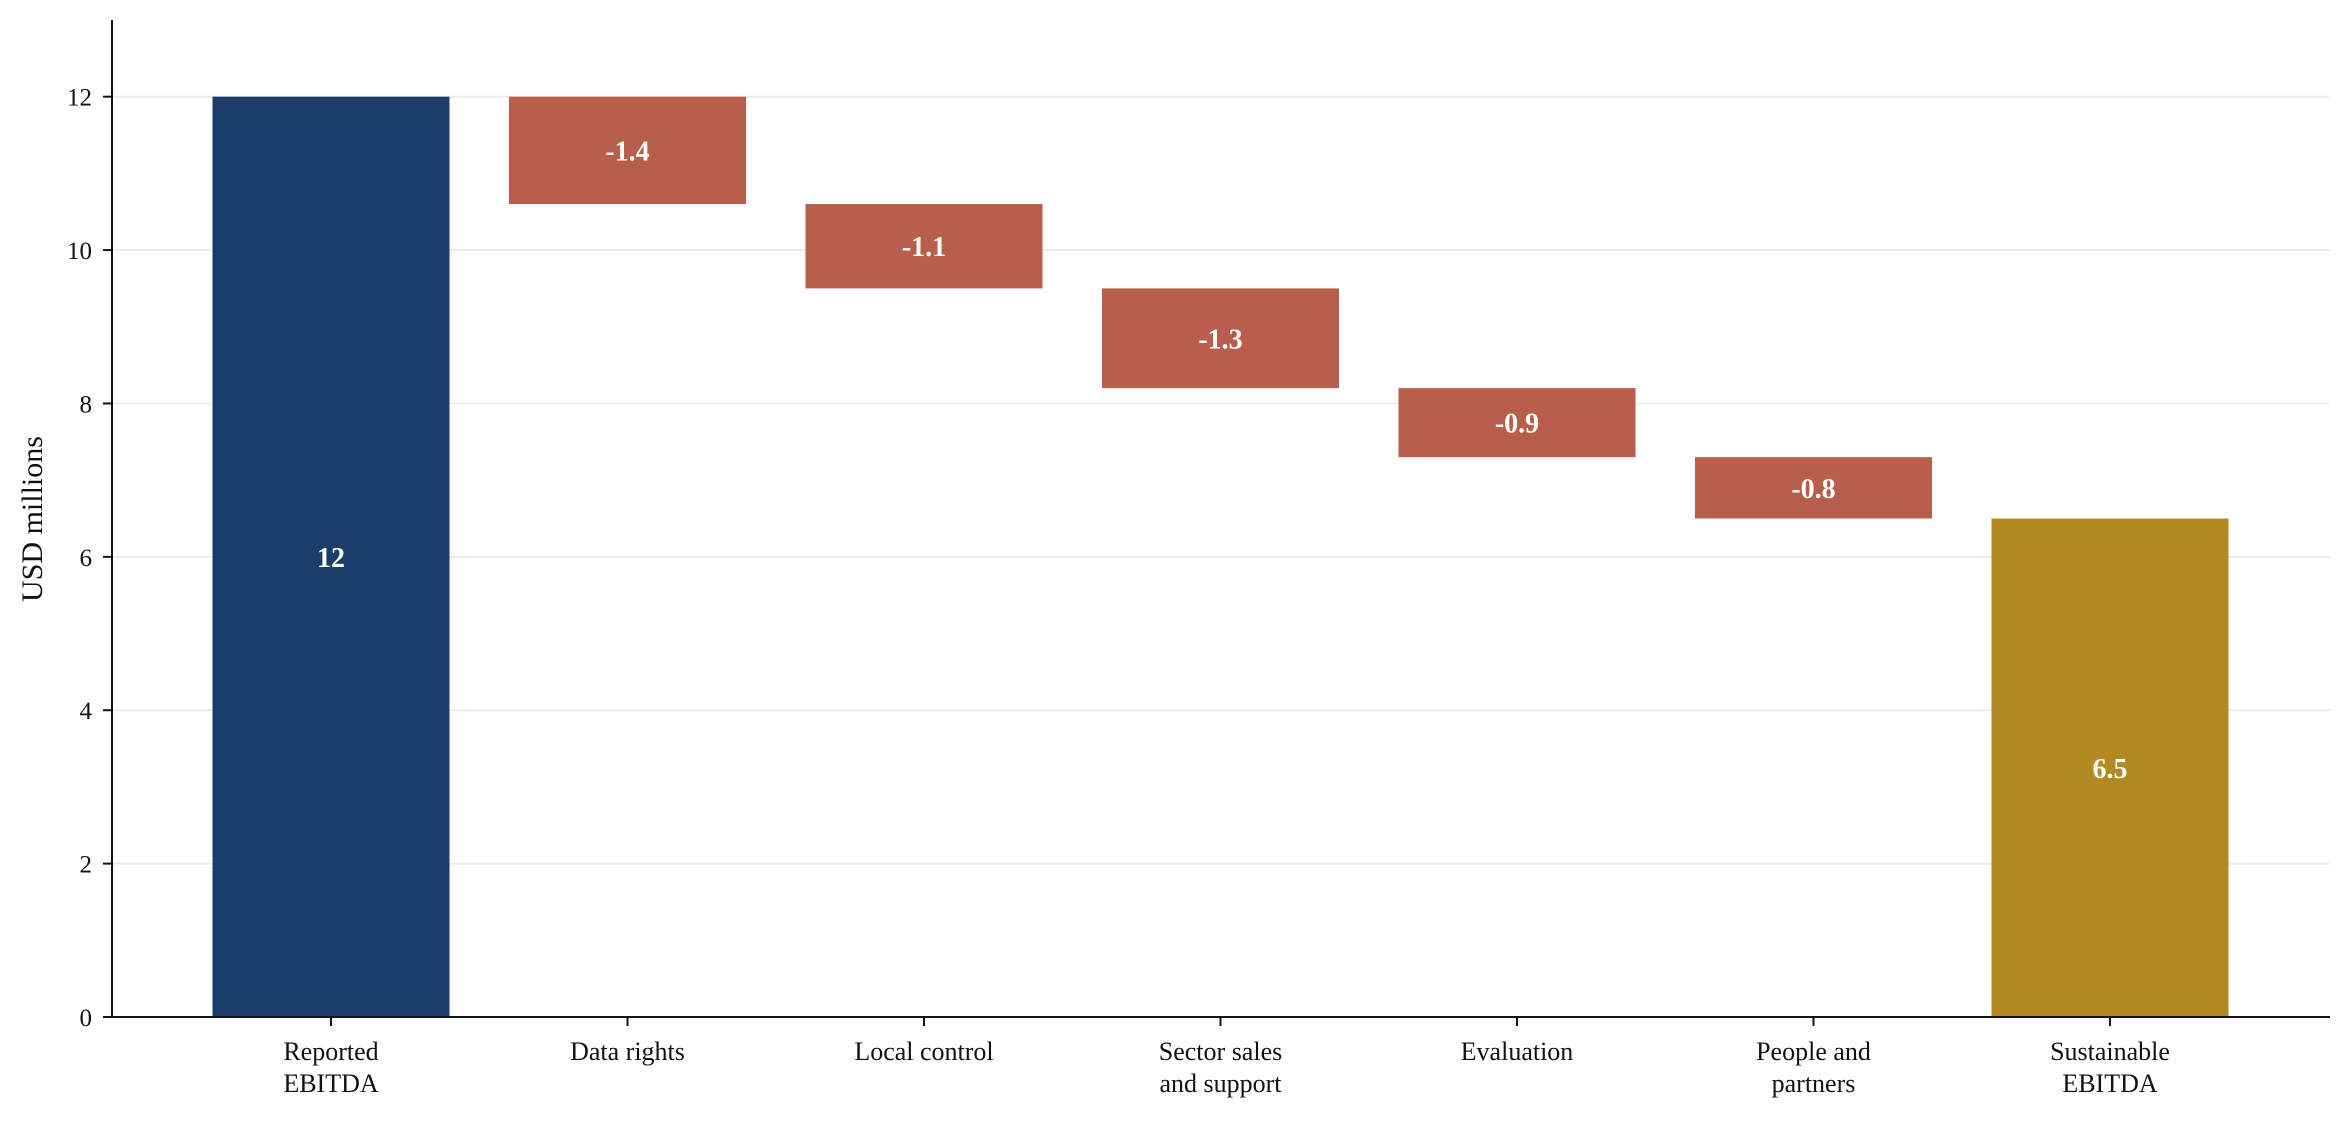 The image size is (2351, 1121). I want to click on data-label: -0.9, so click(1517, 424).